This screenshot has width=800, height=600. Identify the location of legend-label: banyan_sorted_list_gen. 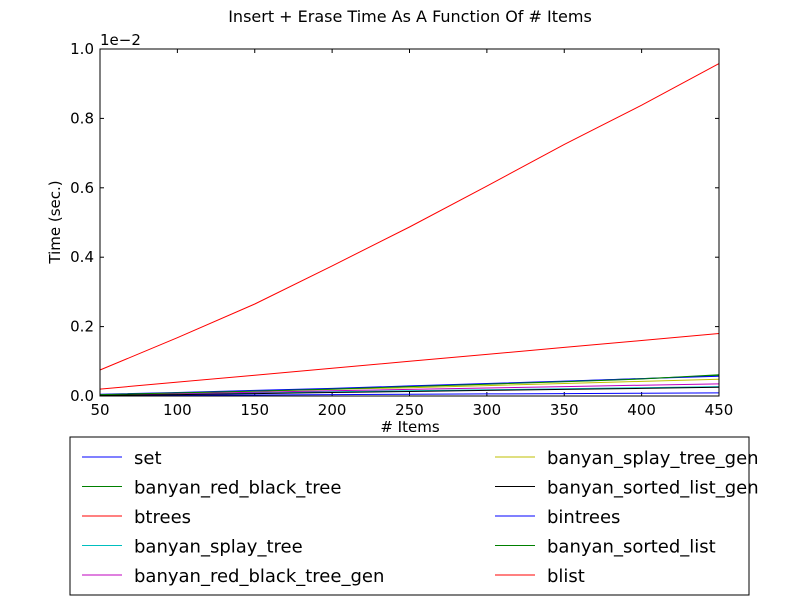
(653, 488).